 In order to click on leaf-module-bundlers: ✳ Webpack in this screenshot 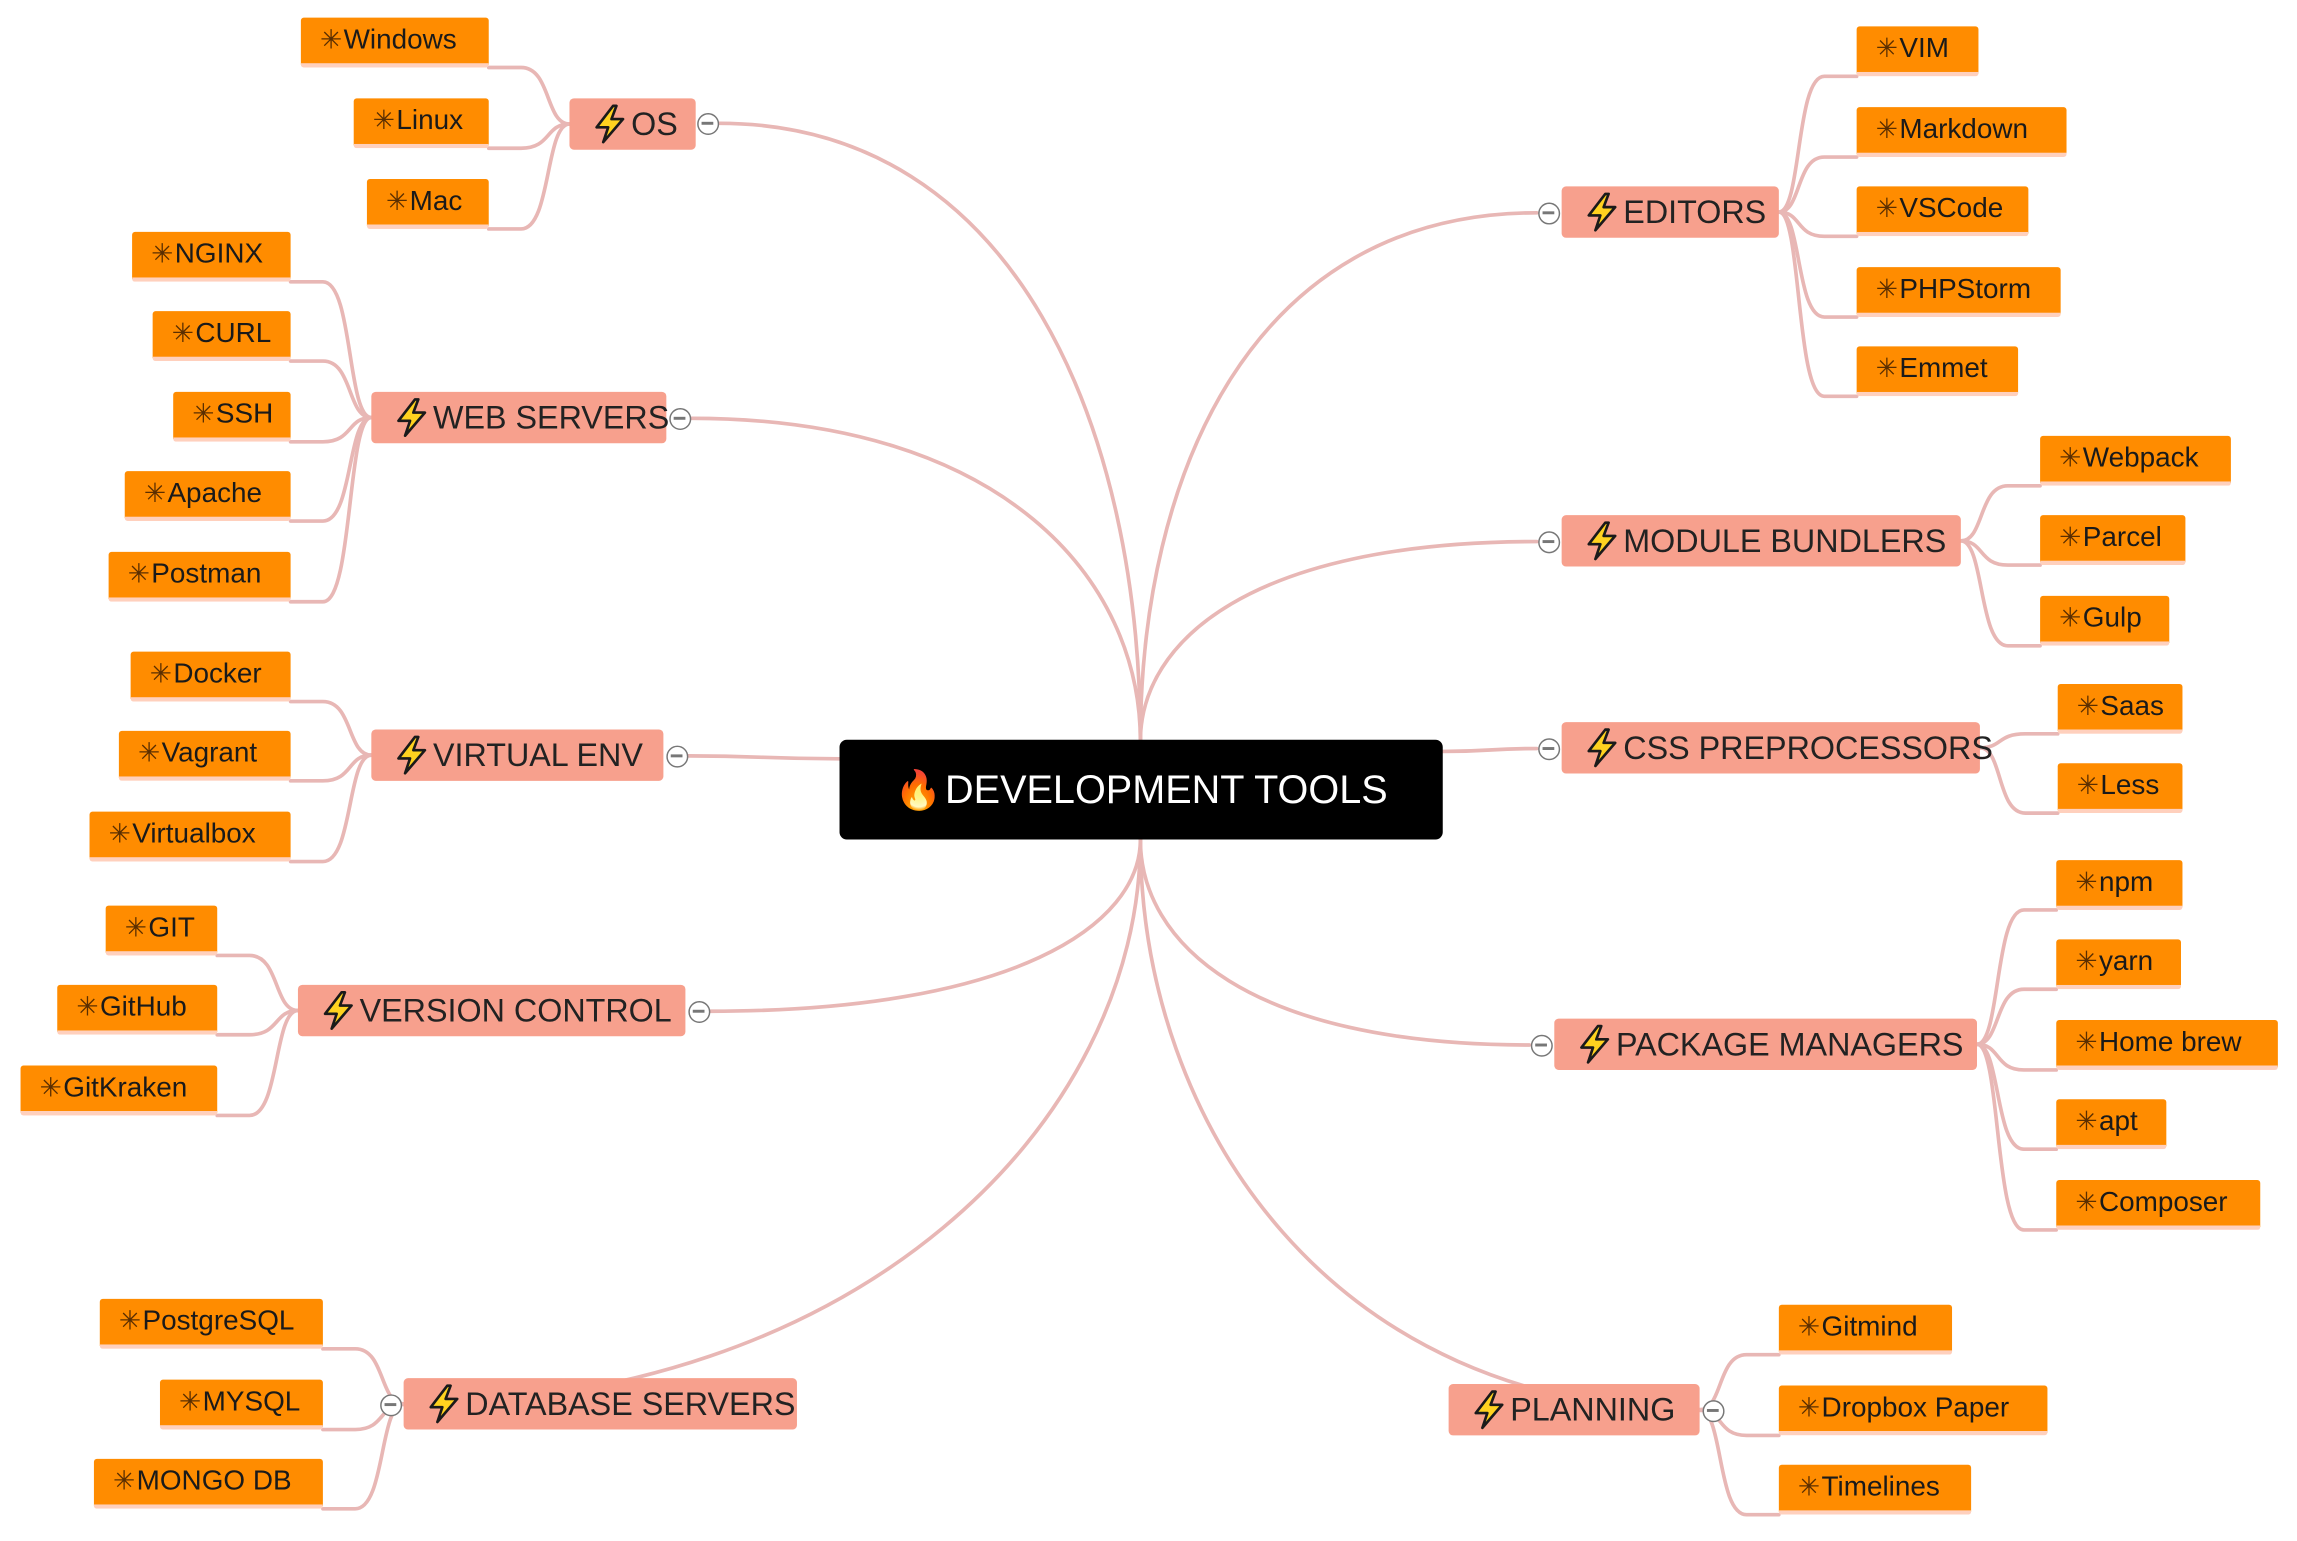, I will do `click(2135, 460)`.